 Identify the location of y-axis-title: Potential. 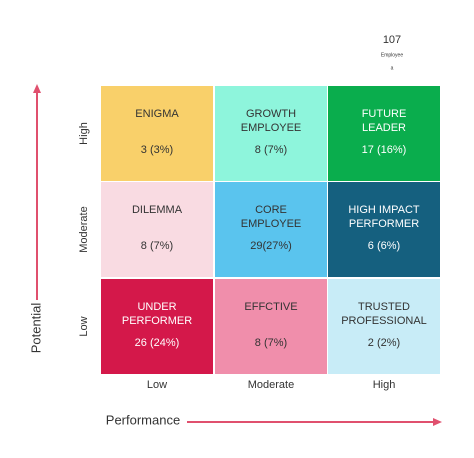
(35, 328).